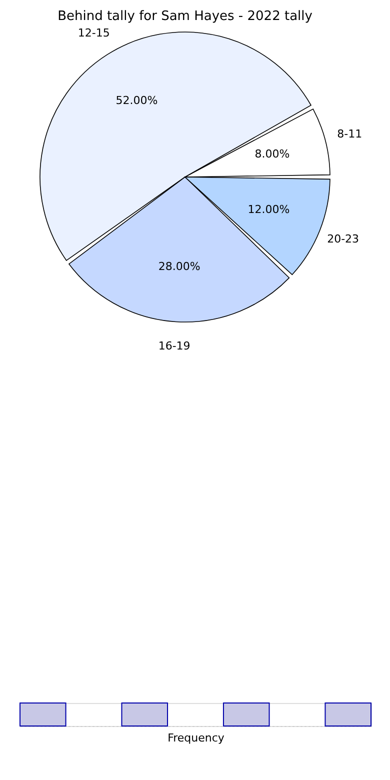 This screenshot has width=390, height=780. I want to click on x-axis-title: Frequency, so click(196, 738).